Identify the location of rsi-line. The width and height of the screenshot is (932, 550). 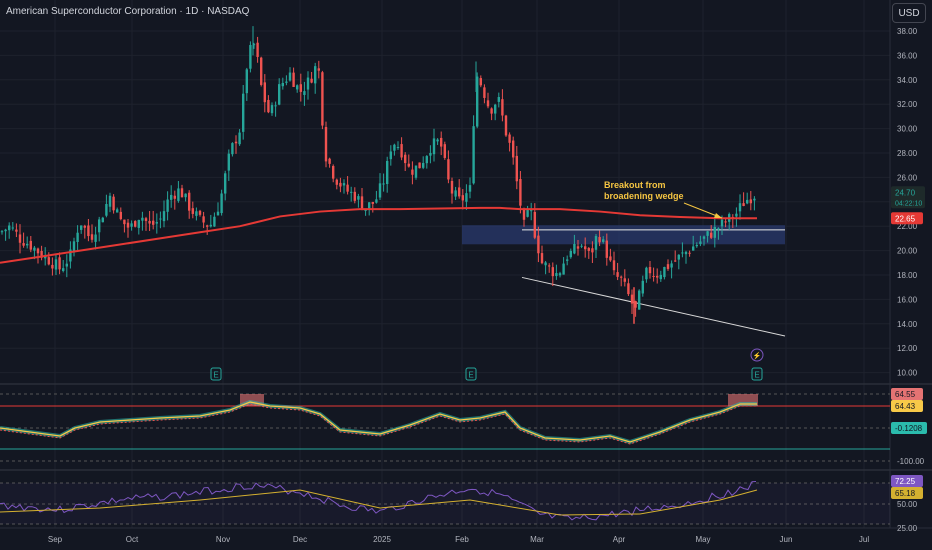
(378, 501).